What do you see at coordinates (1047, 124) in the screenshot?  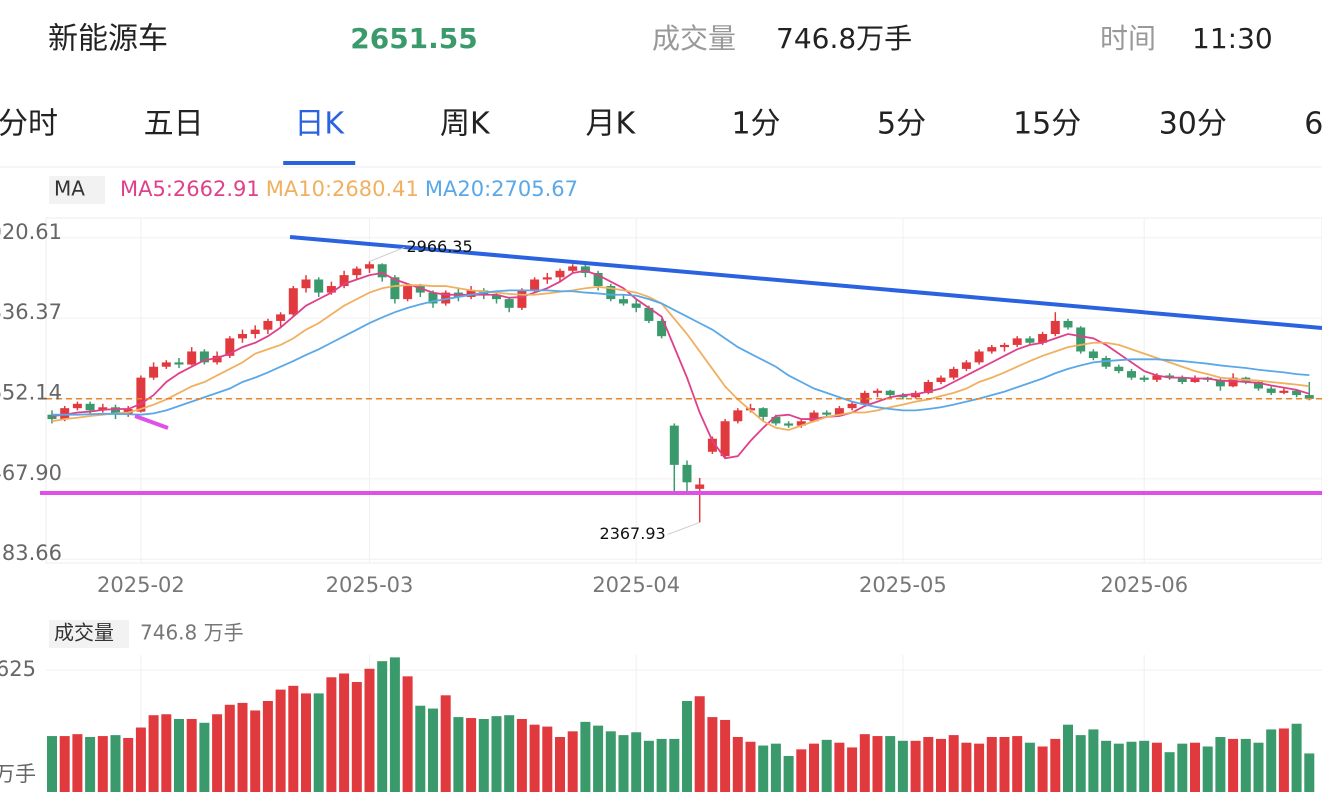 I see `tab: 15分` at bounding box center [1047, 124].